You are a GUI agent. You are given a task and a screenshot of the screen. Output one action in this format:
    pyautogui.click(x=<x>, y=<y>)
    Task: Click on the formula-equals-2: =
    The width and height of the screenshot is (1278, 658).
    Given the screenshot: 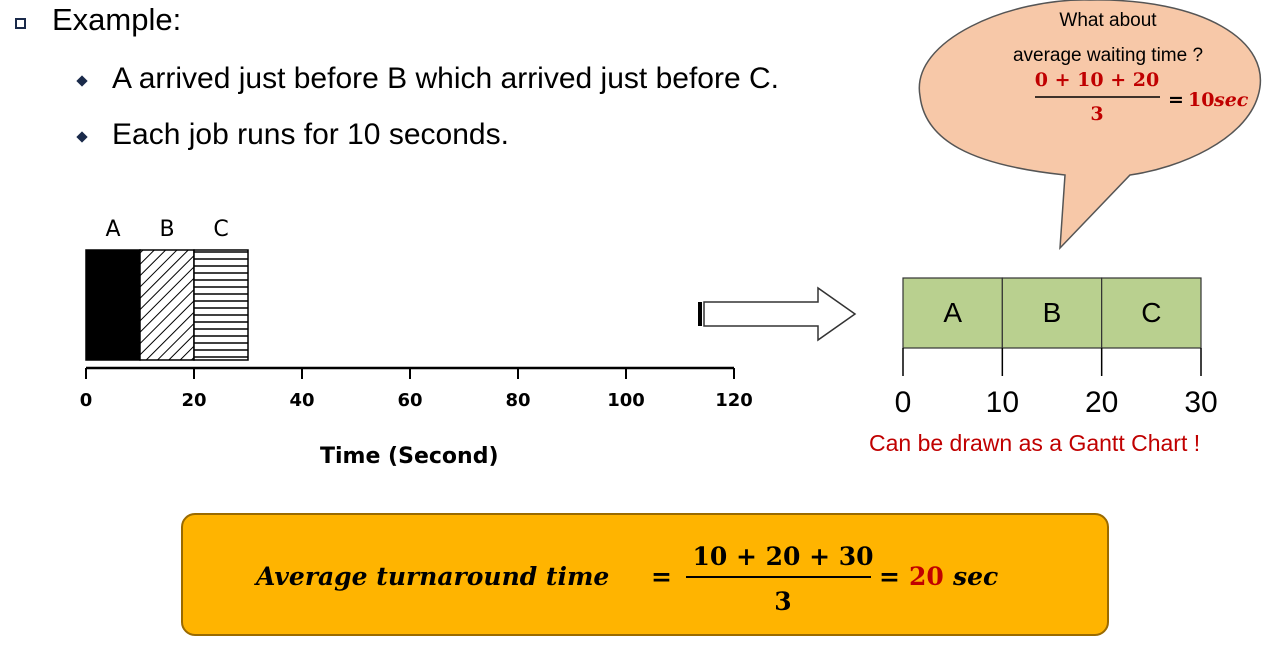 What is the action you would take?
    pyautogui.click(x=889, y=576)
    